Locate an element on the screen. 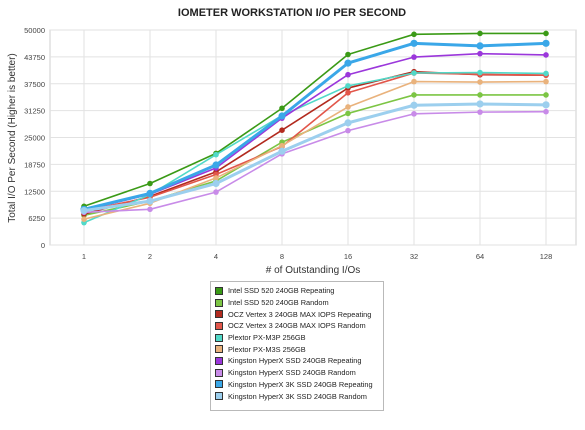 The width and height of the screenshot is (585, 430). legend-label: OCZ Vertex 3 240GB MAX IOPS Repeating is located at coordinates (300, 314).